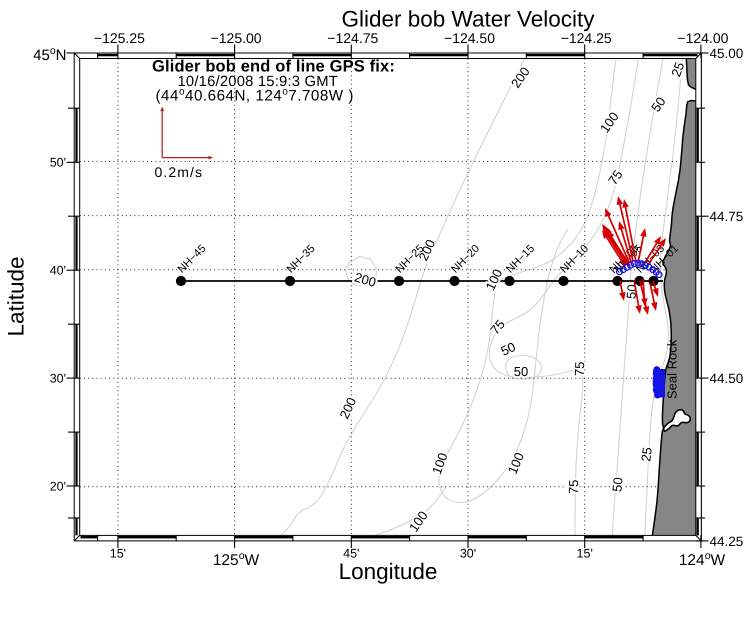  What do you see at coordinates (255, 96) in the screenshot?
I see `svg-text: (44o40.664N, 124o7.708W )` at bounding box center [255, 96].